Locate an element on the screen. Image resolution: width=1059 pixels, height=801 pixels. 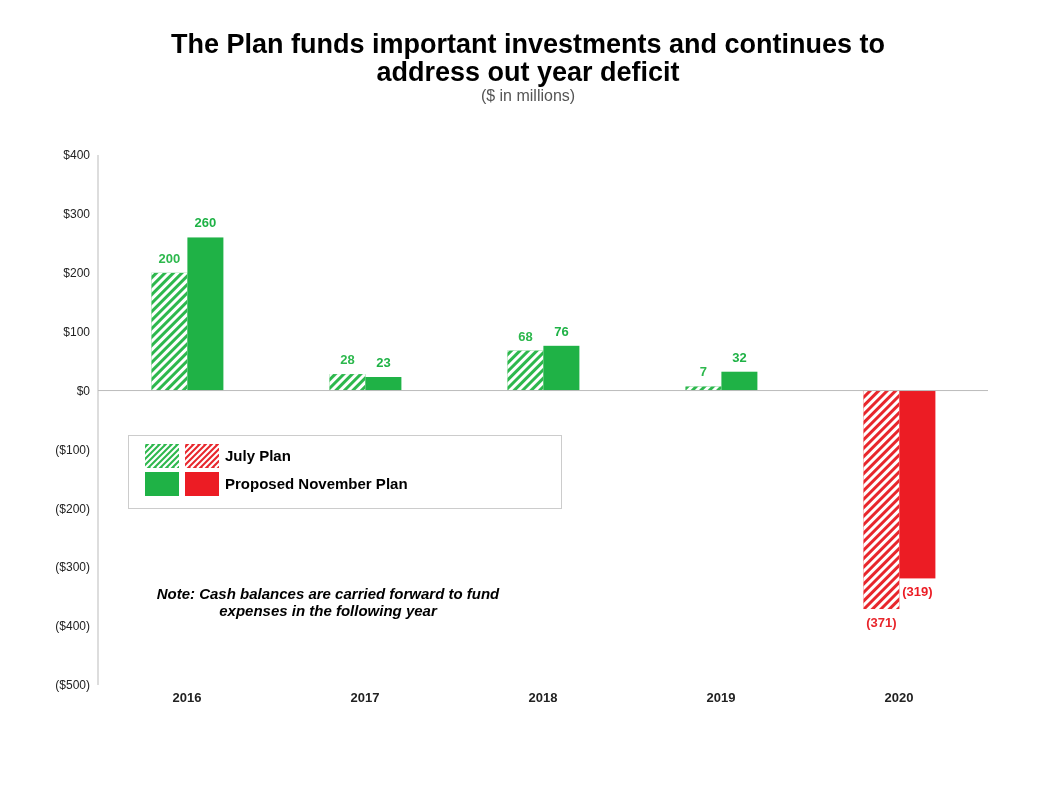
chart-subtitle: ($ in millions) is located at coordinates (527, 95).